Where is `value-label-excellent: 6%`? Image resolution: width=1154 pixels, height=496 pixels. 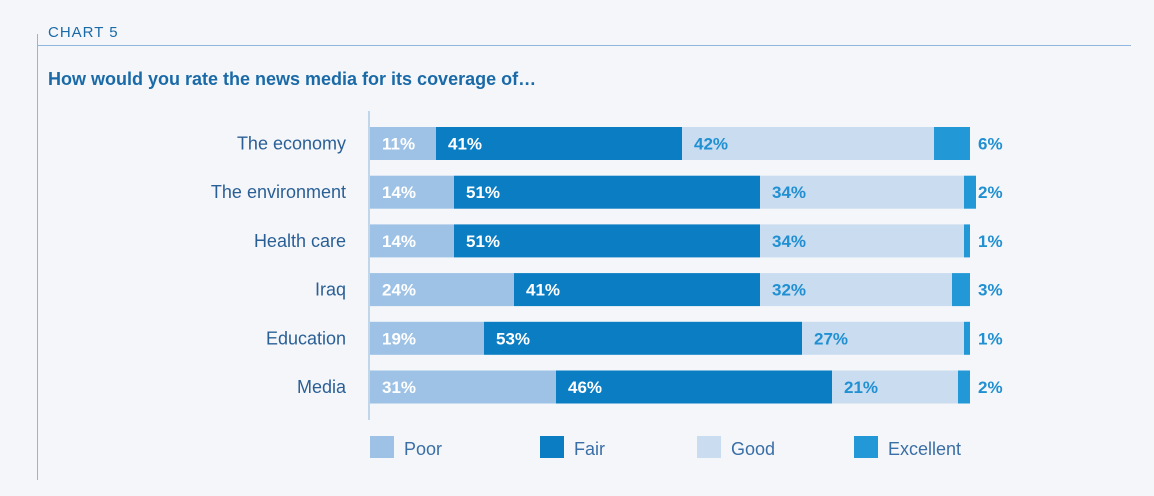 value-label-excellent: 6% is located at coordinates (990, 144).